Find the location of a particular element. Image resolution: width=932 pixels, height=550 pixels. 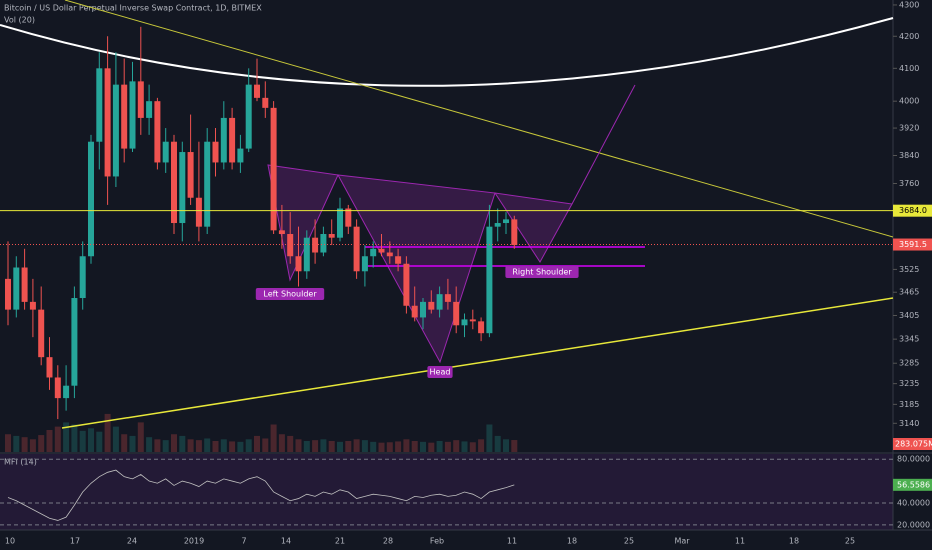

x-tick-label: Feb is located at coordinates (437, 541).